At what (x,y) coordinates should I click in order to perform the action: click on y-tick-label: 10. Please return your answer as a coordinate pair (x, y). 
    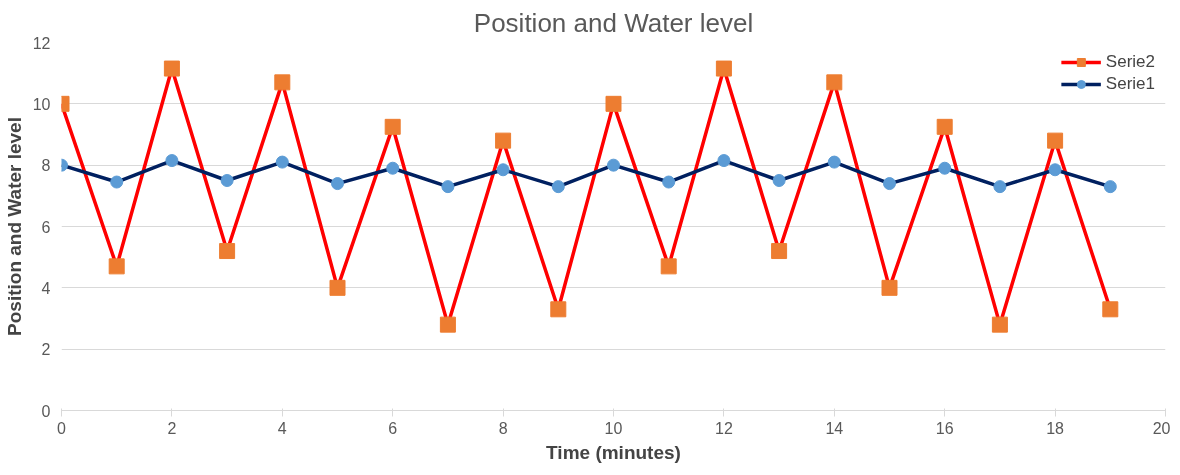
    Looking at the image, I should click on (41, 104).